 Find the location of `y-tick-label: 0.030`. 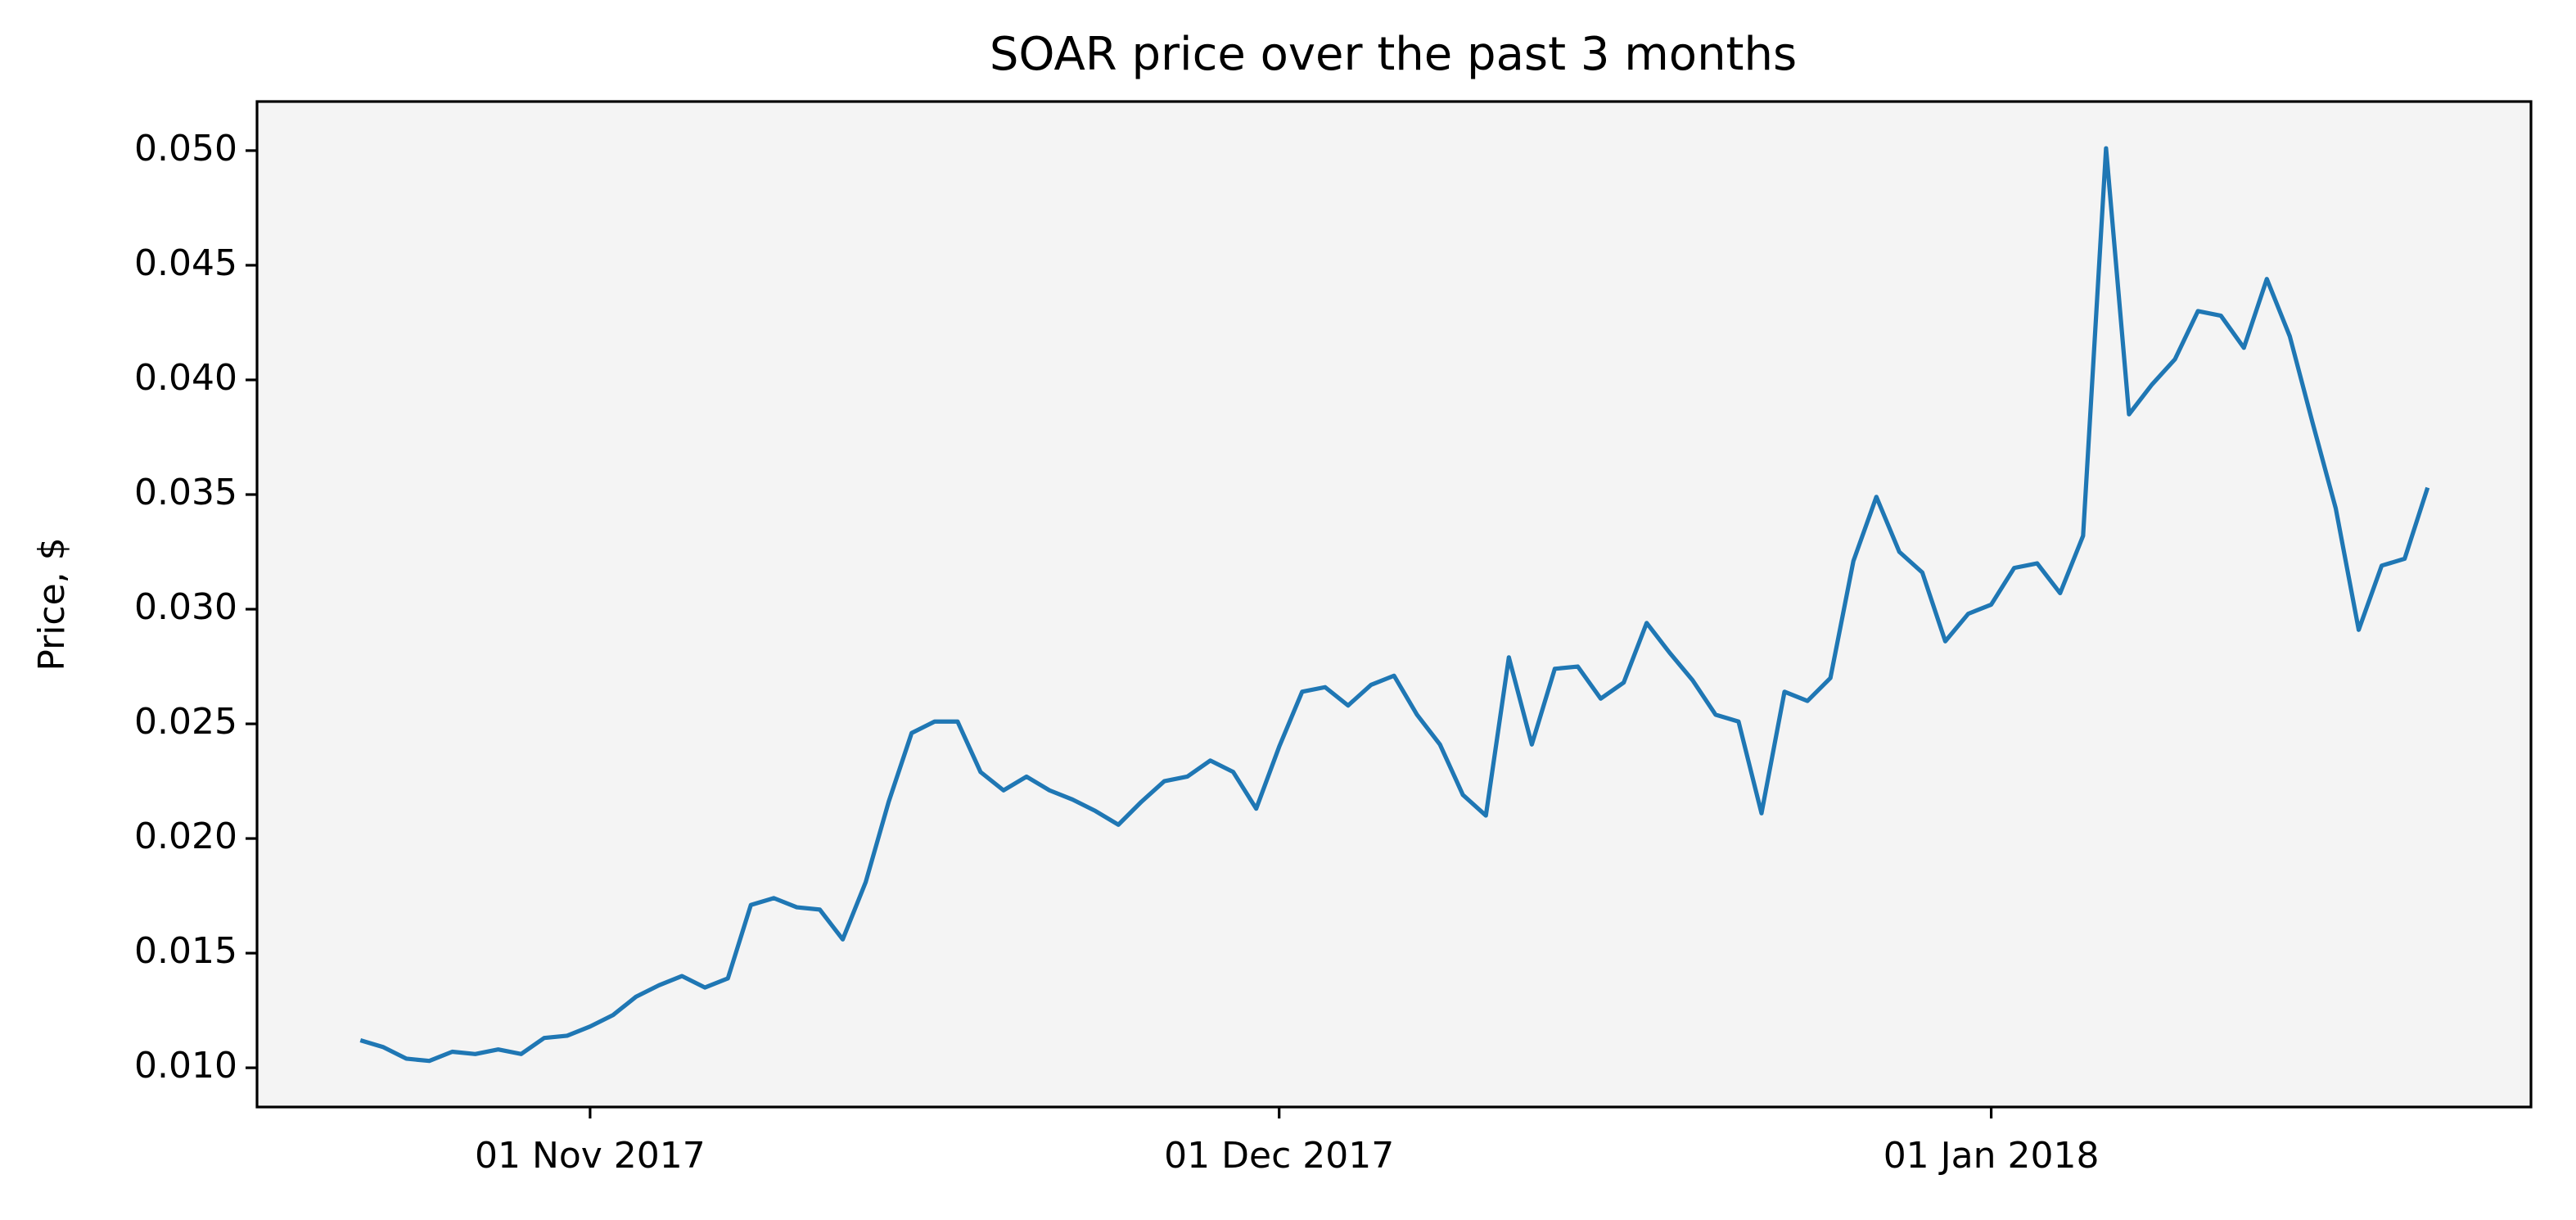

y-tick-label: 0.030 is located at coordinates (185, 607).